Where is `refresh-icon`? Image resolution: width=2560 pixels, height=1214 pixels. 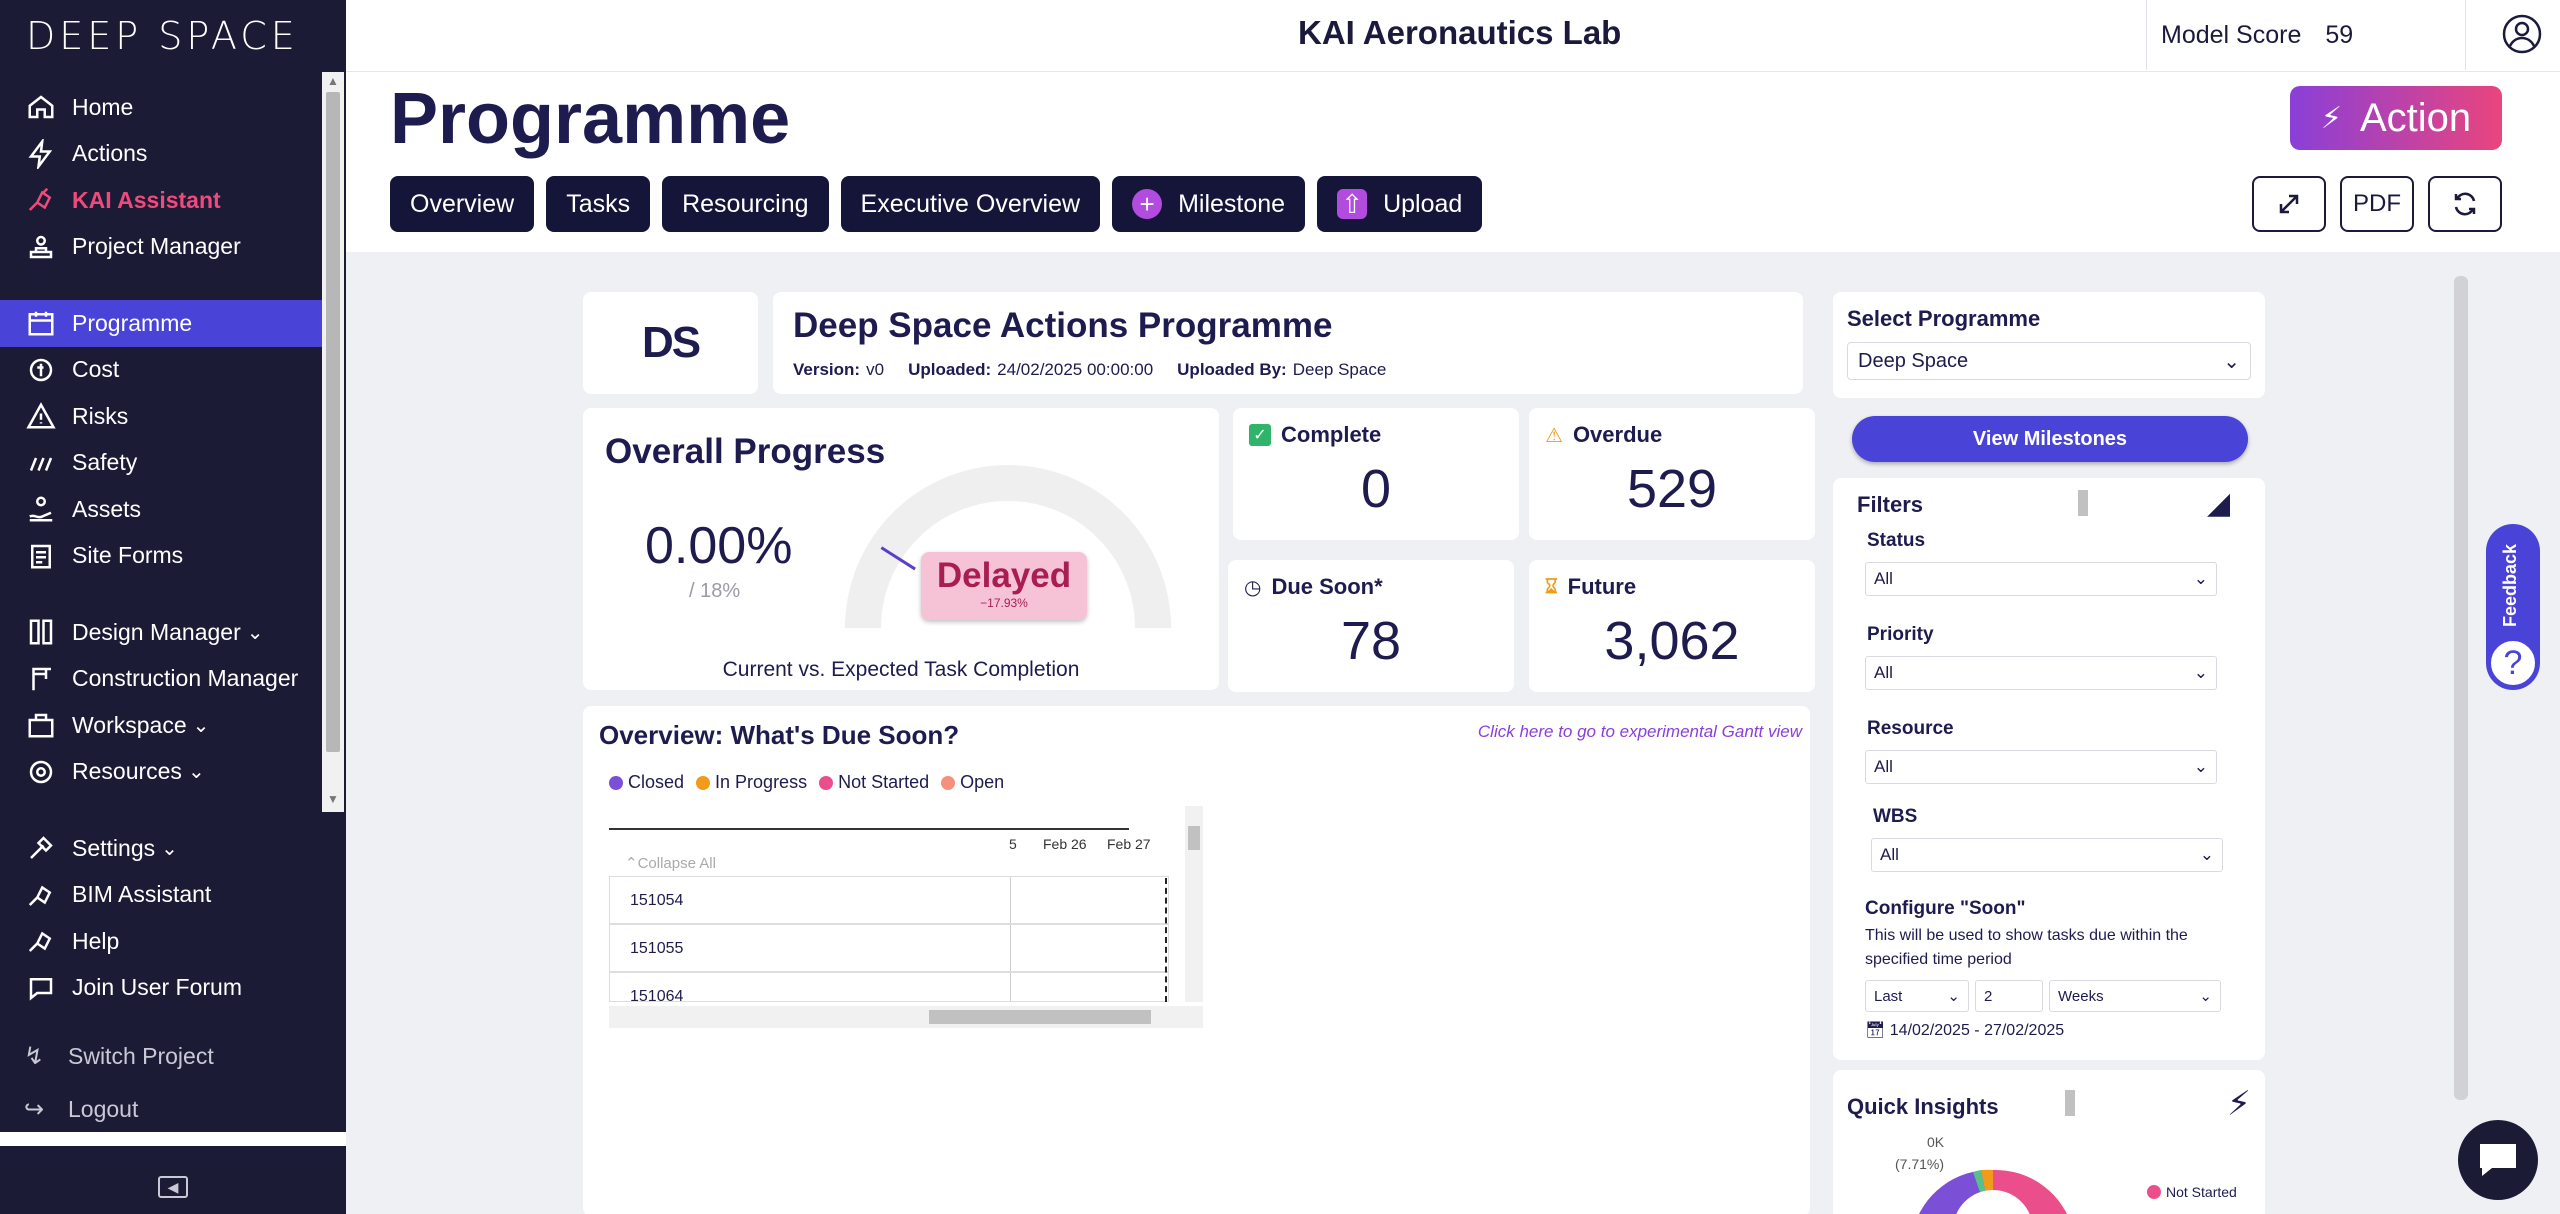 refresh-icon is located at coordinates (2465, 204).